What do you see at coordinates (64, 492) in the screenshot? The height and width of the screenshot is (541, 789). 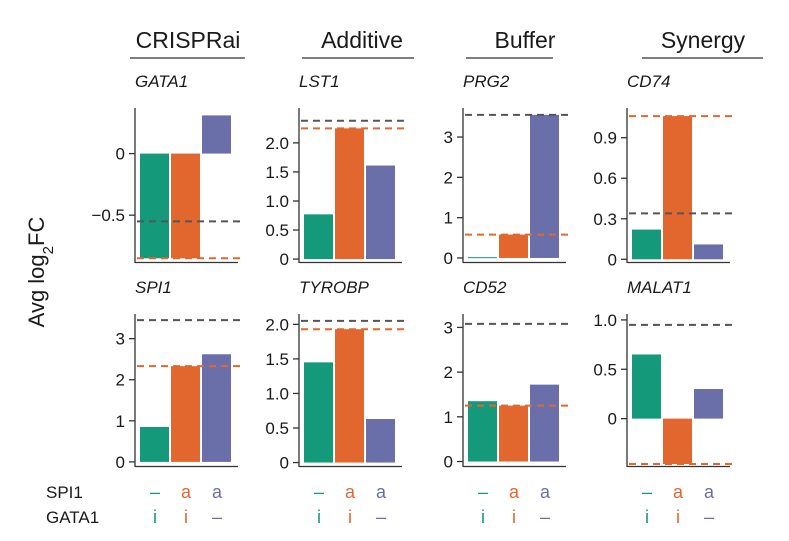 I see `condition-label-spi1: SPI1` at bounding box center [64, 492].